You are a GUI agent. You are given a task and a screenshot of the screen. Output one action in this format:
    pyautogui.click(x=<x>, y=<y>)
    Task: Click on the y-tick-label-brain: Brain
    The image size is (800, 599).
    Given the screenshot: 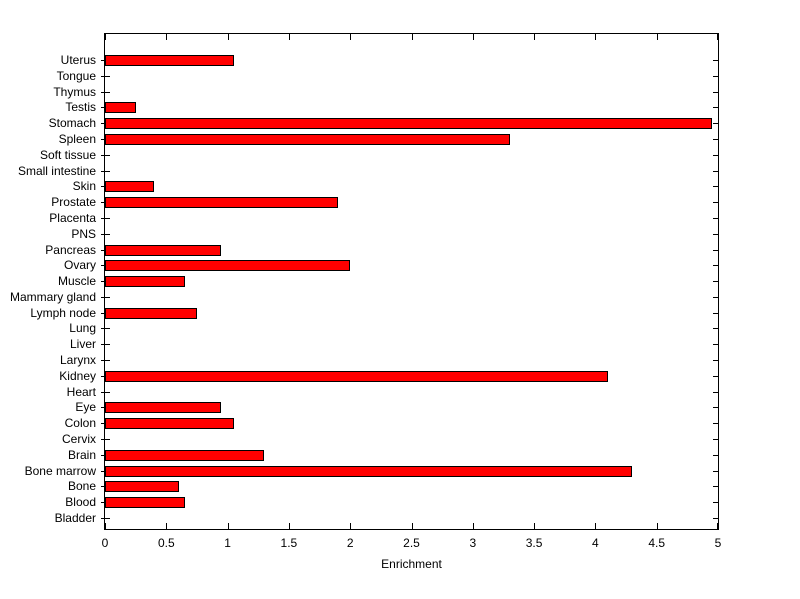 What is the action you would take?
    pyautogui.click(x=81, y=454)
    